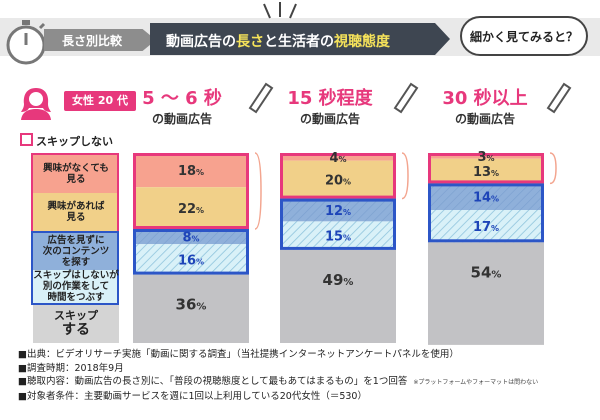  I want to click on footnote-period: ■調査時期：2018年9月, so click(71, 368).